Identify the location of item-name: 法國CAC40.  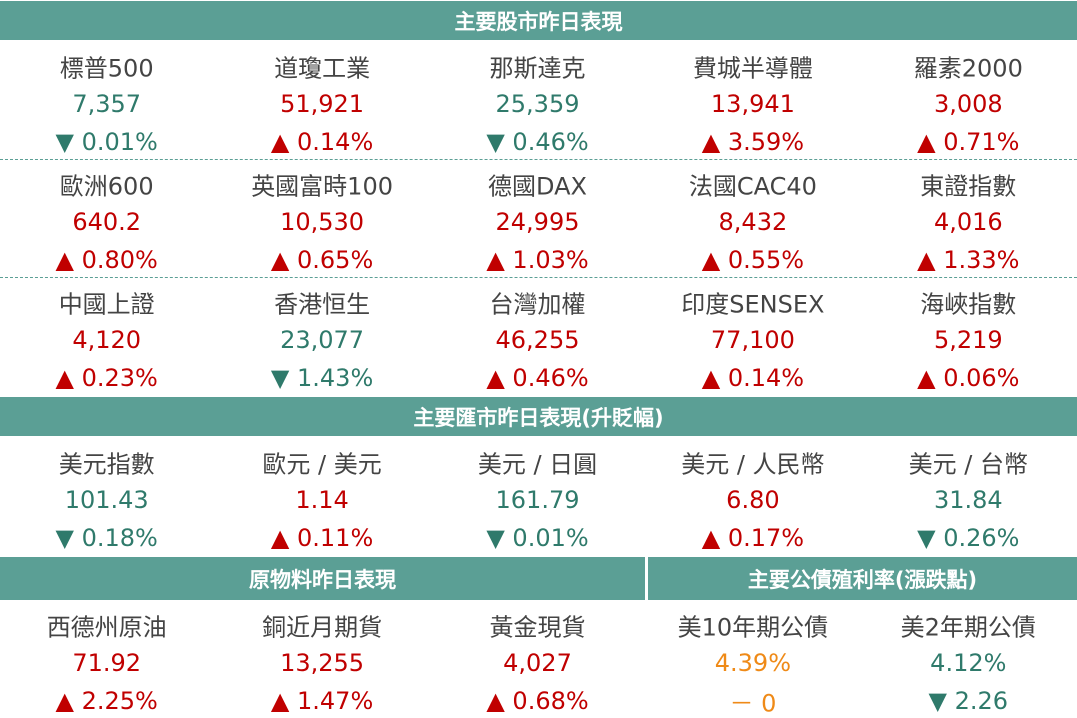
(752, 186).